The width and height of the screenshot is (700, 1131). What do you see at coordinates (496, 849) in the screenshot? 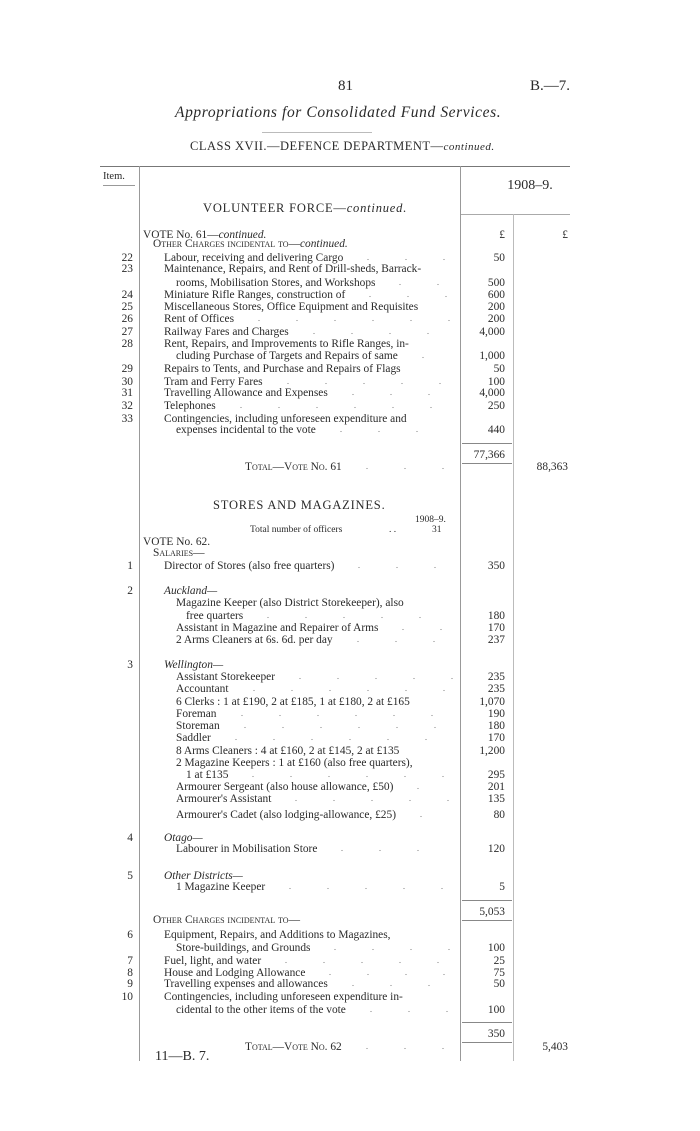
I see `amount: 120` at bounding box center [496, 849].